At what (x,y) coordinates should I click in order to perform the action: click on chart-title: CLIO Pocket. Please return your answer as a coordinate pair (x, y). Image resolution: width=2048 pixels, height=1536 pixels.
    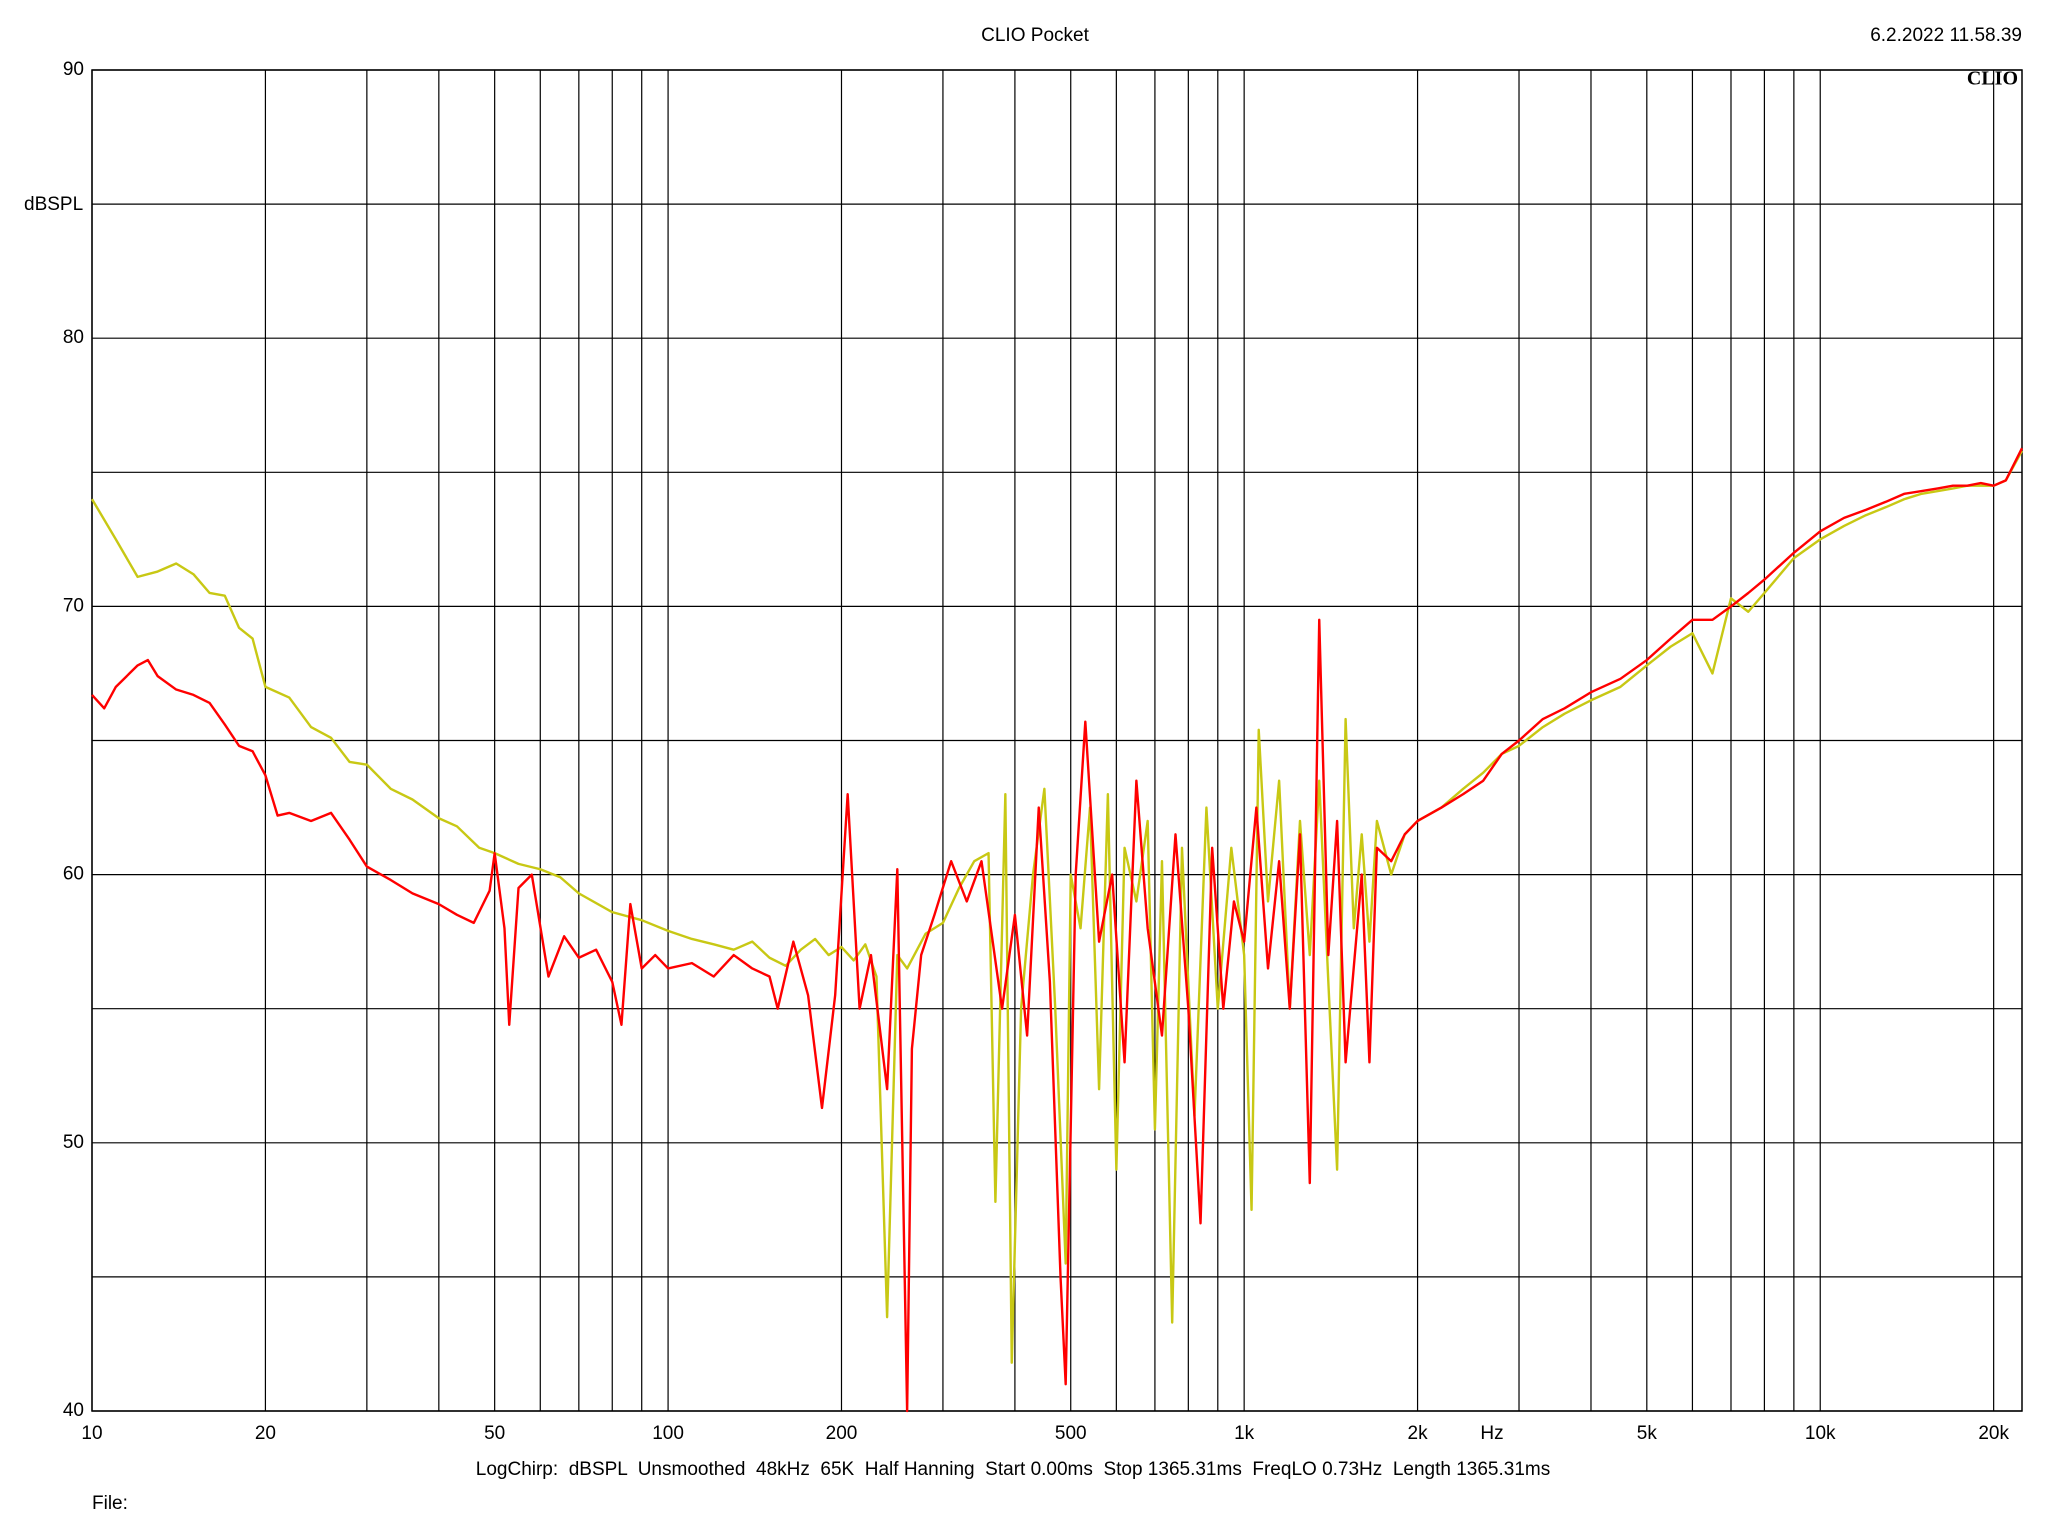
    Looking at the image, I should click on (1035, 35).